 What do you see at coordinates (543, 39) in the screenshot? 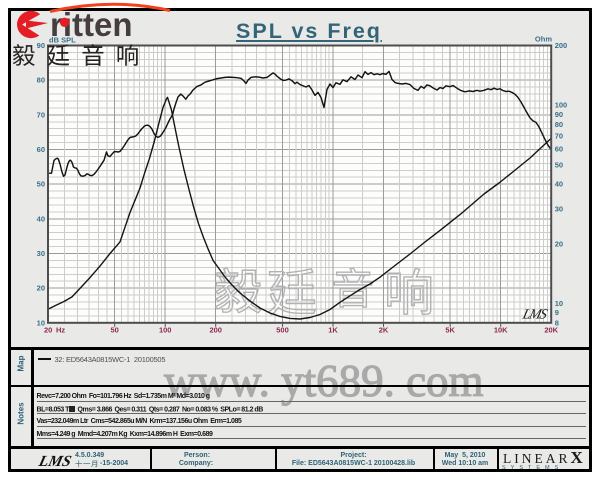
I see `svg-text: Ohm` at bounding box center [543, 39].